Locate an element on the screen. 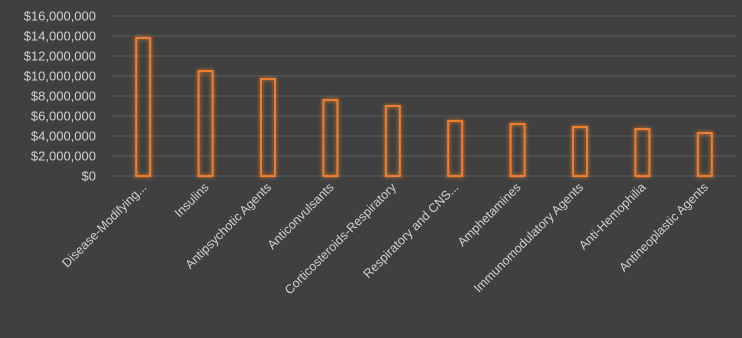 The image size is (742, 338). y-tick-label: $14,000,000 is located at coordinates (60, 36).